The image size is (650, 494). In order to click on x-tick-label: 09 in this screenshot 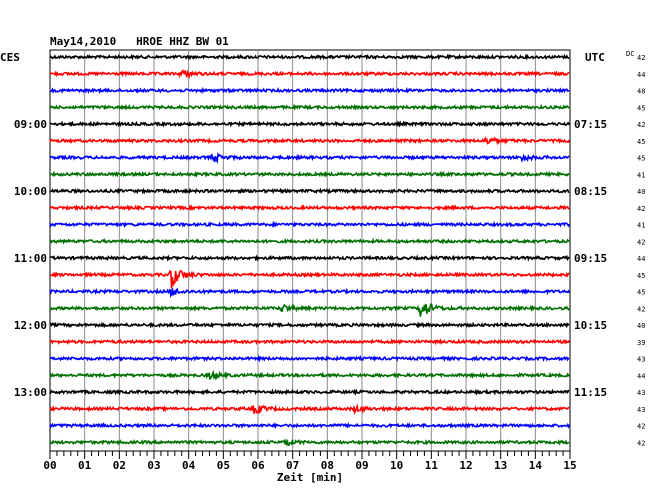, I will do `click(361, 465)`.